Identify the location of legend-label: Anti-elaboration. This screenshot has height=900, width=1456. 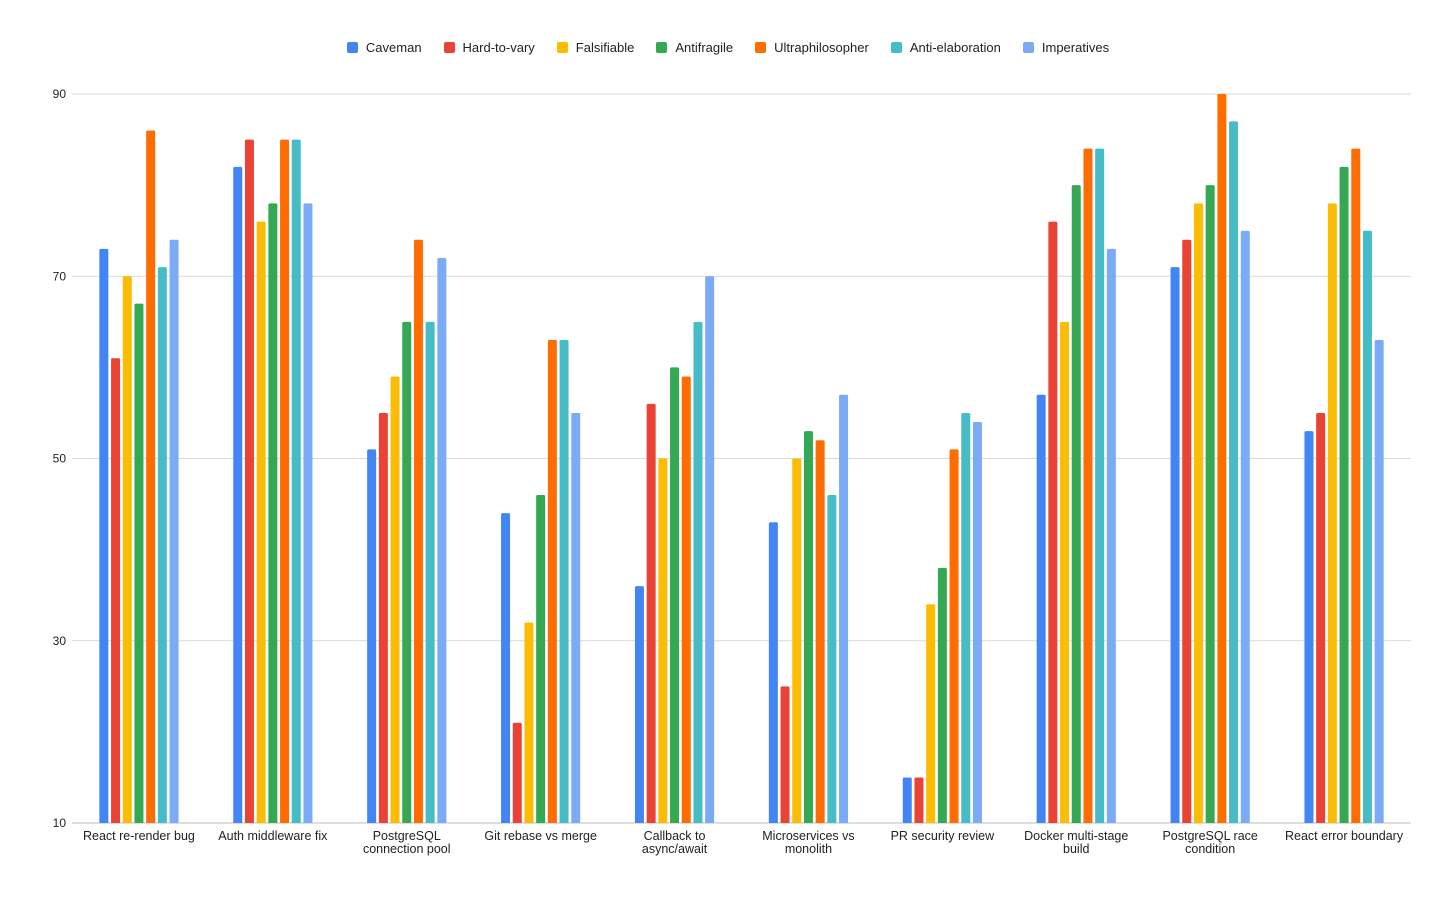
(955, 47).